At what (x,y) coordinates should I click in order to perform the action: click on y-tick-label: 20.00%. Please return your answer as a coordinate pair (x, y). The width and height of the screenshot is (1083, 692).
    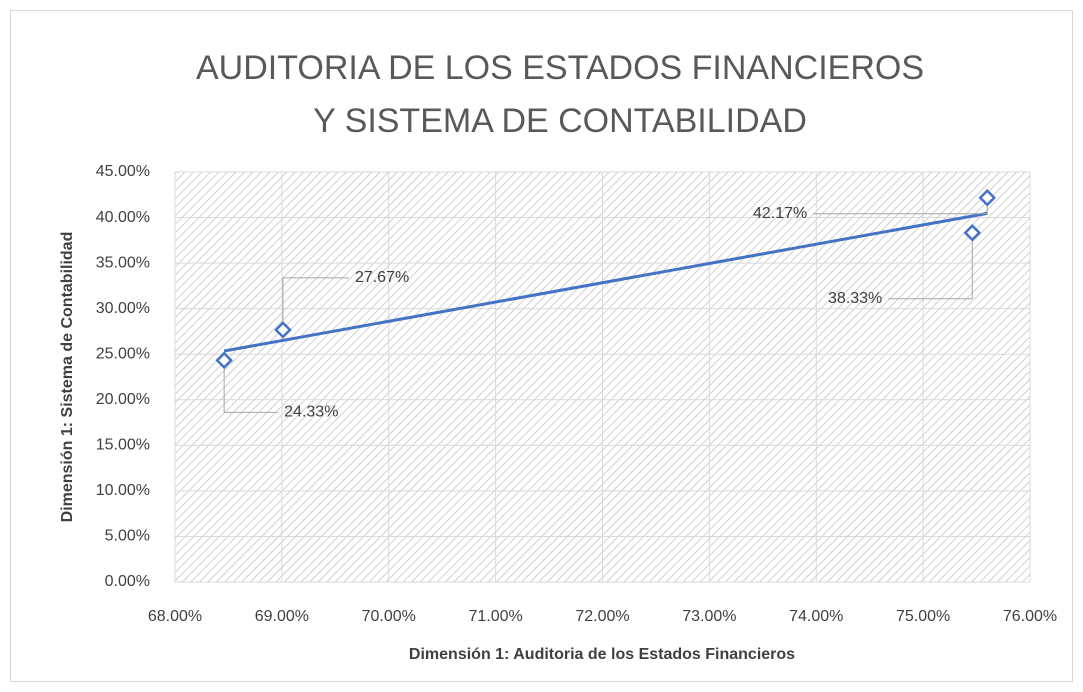
    Looking at the image, I should click on (123, 399).